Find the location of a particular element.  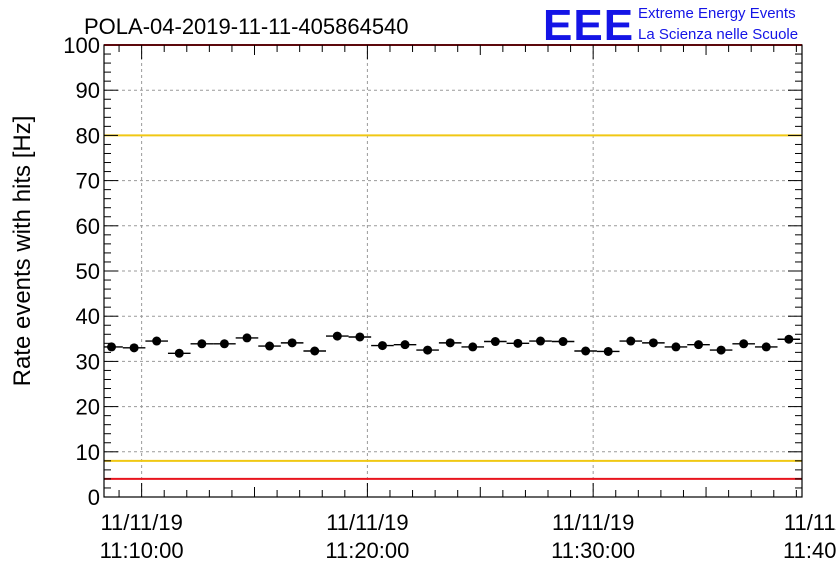

y-tick-label: 40 is located at coordinates (88, 316).